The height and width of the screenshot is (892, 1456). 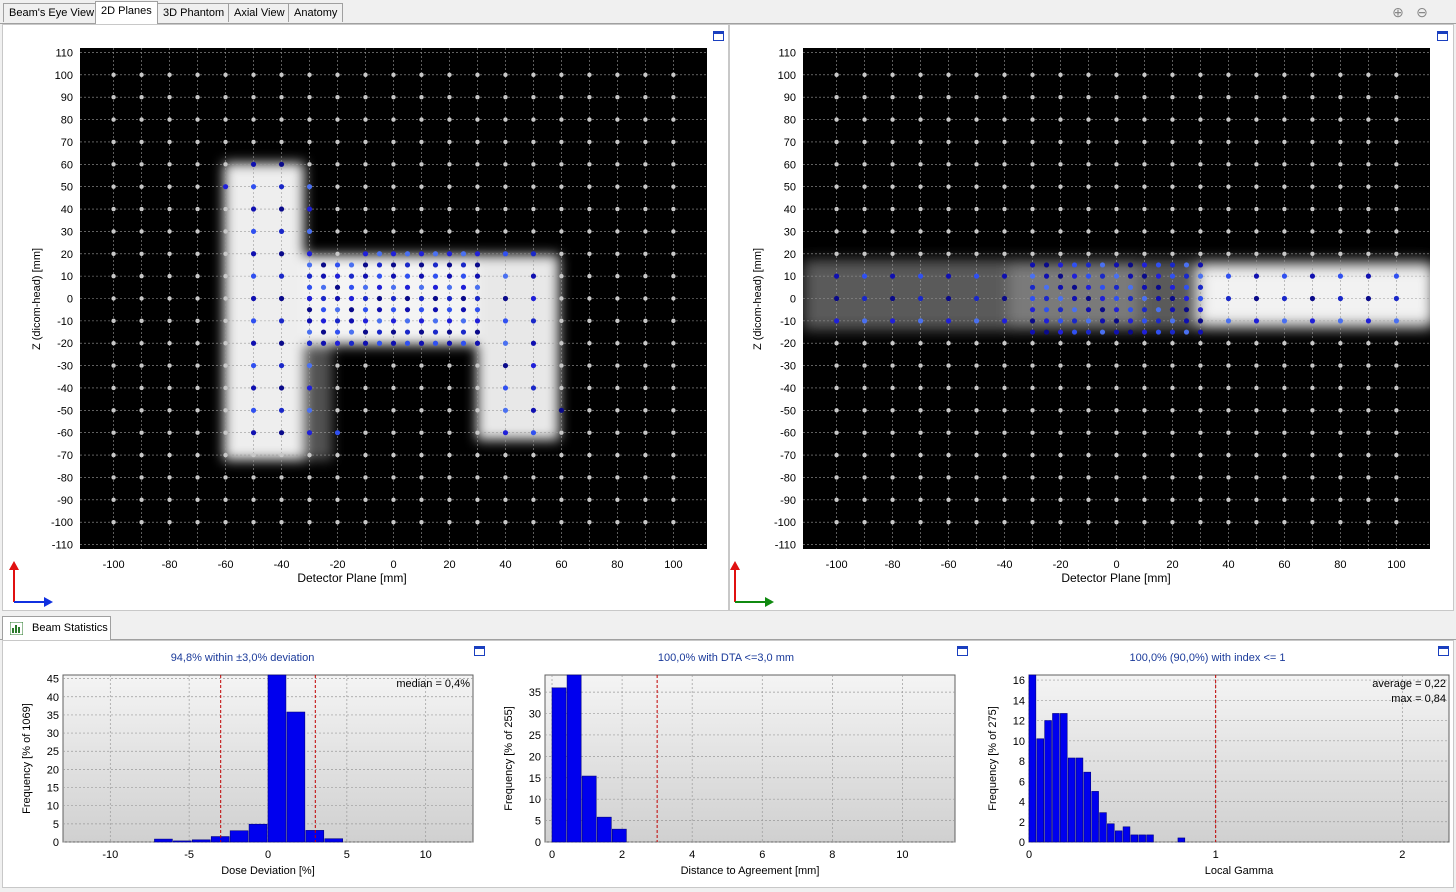 I want to click on tab-anatomy: Anatomy, so click(x=316, y=12).